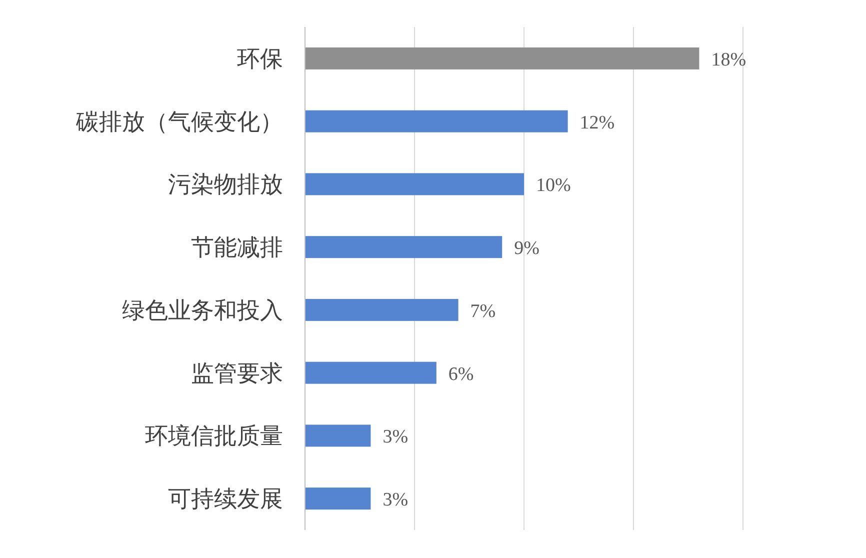 The image size is (866, 558). What do you see at coordinates (461, 374) in the screenshot?
I see `data-label: 6%` at bounding box center [461, 374].